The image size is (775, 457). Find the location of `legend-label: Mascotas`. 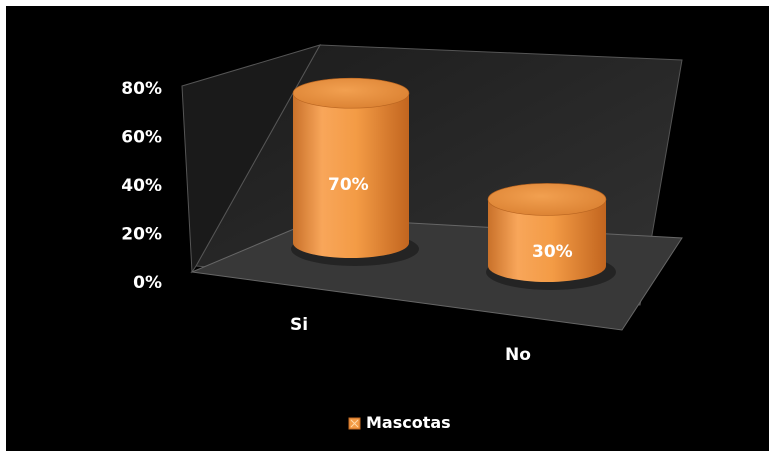

legend-label: Mascotas is located at coordinates (408, 422).